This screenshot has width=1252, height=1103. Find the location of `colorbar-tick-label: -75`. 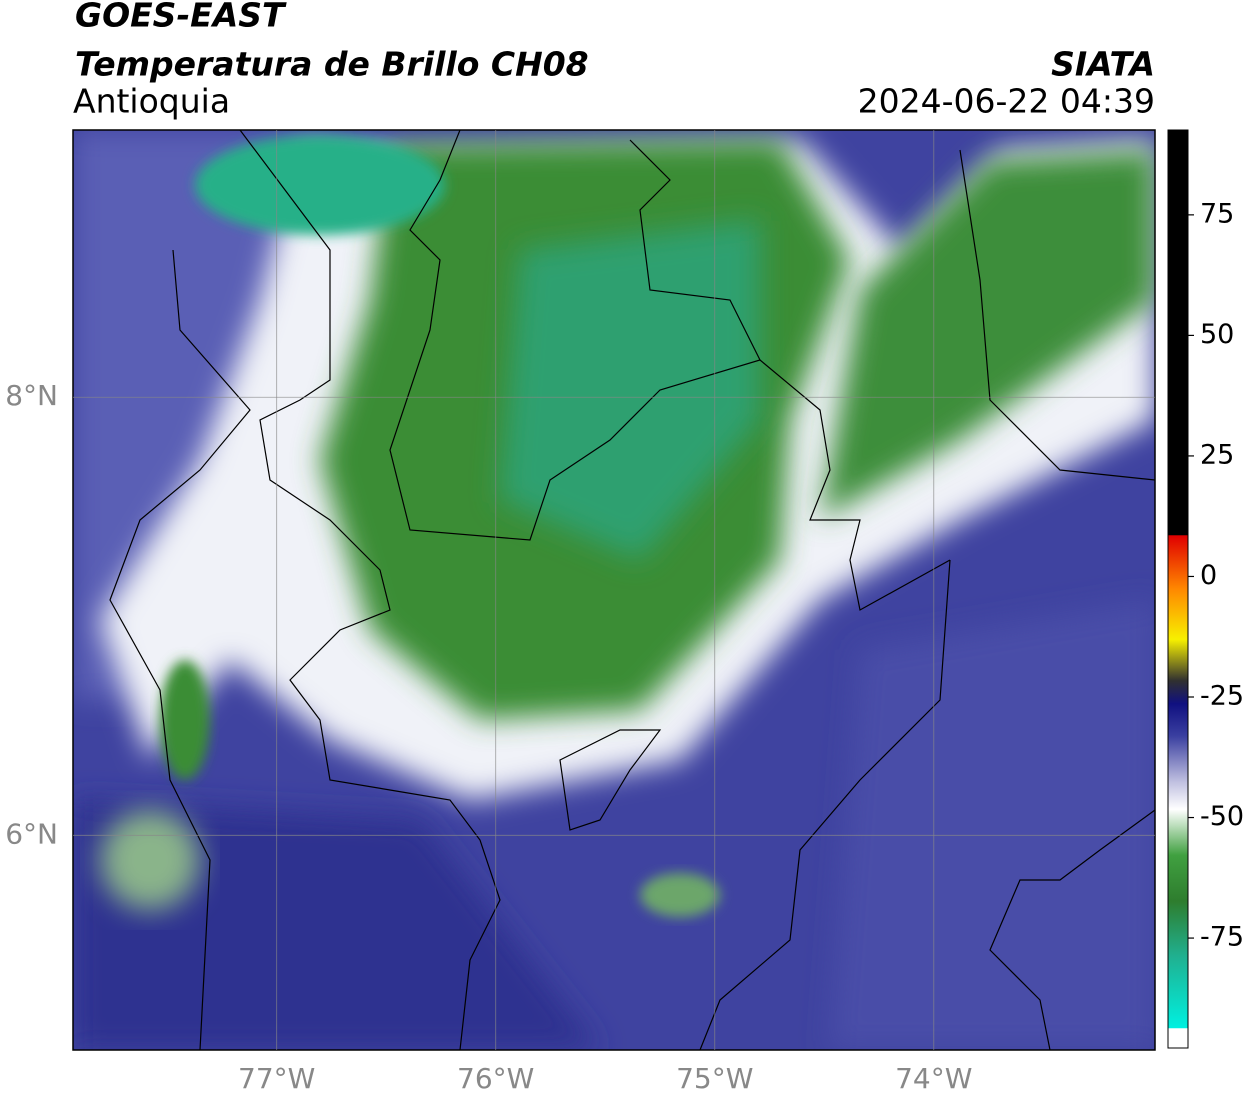

colorbar-tick-label: -75 is located at coordinates (1222, 937).